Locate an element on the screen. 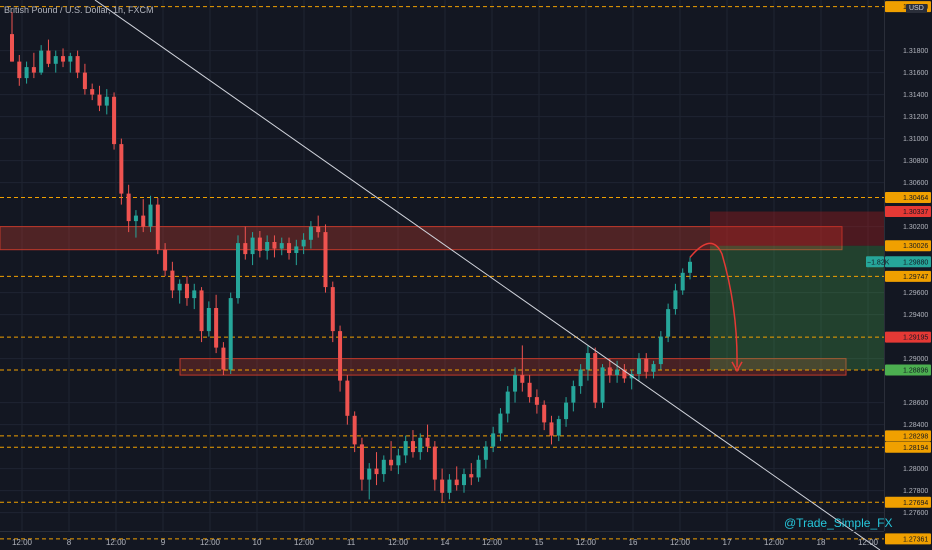 The image size is (932, 550). price-tick-label: 1.31200 is located at coordinates (915, 117).